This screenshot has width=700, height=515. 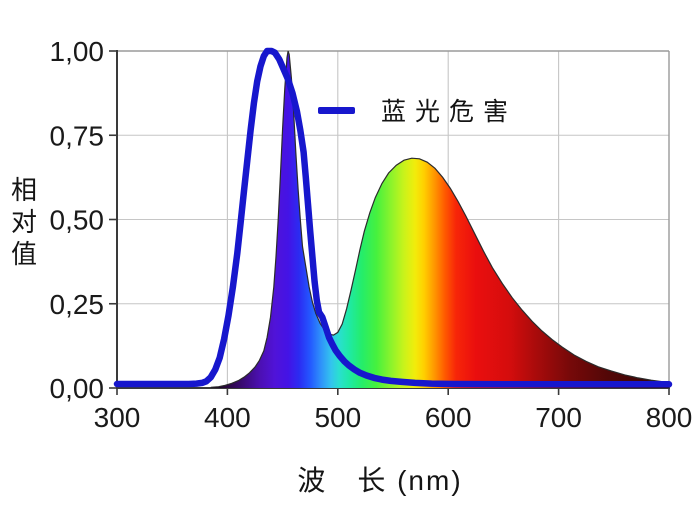 What do you see at coordinates (380, 480) in the screenshot?
I see `x-axis-title: 波 长 (nm)` at bounding box center [380, 480].